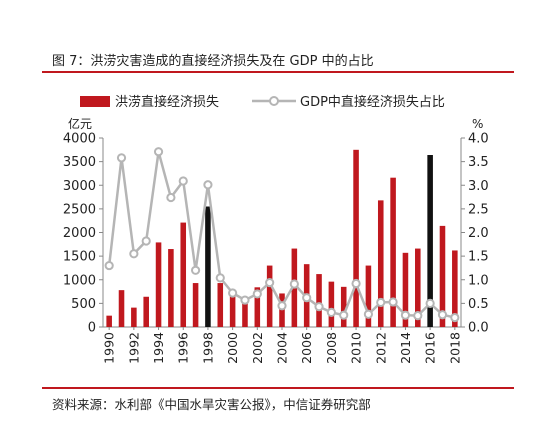 The width and height of the screenshot is (557, 426). I want to click on bar-2009, so click(343, 306).